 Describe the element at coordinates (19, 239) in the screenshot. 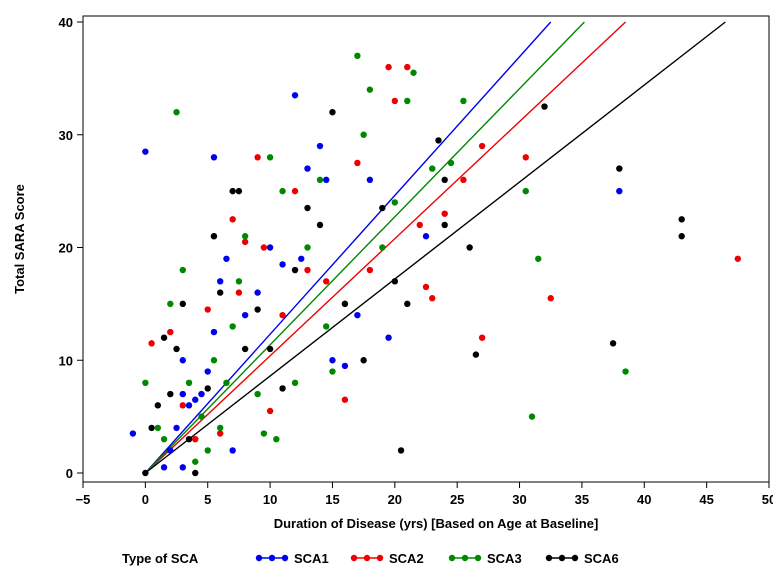

I see `y-axis-title: Total SARA Score` at that location.